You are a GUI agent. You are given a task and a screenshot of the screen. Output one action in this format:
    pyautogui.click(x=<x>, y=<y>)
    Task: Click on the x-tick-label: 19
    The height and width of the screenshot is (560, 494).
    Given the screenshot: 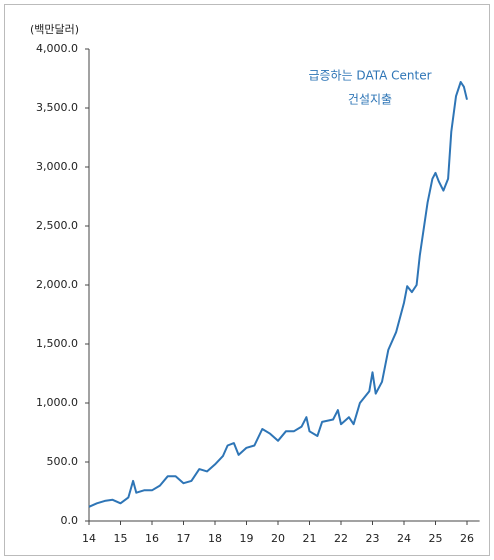 What is the action you would take?
    pyautogui.click(x=247, y=538)
    